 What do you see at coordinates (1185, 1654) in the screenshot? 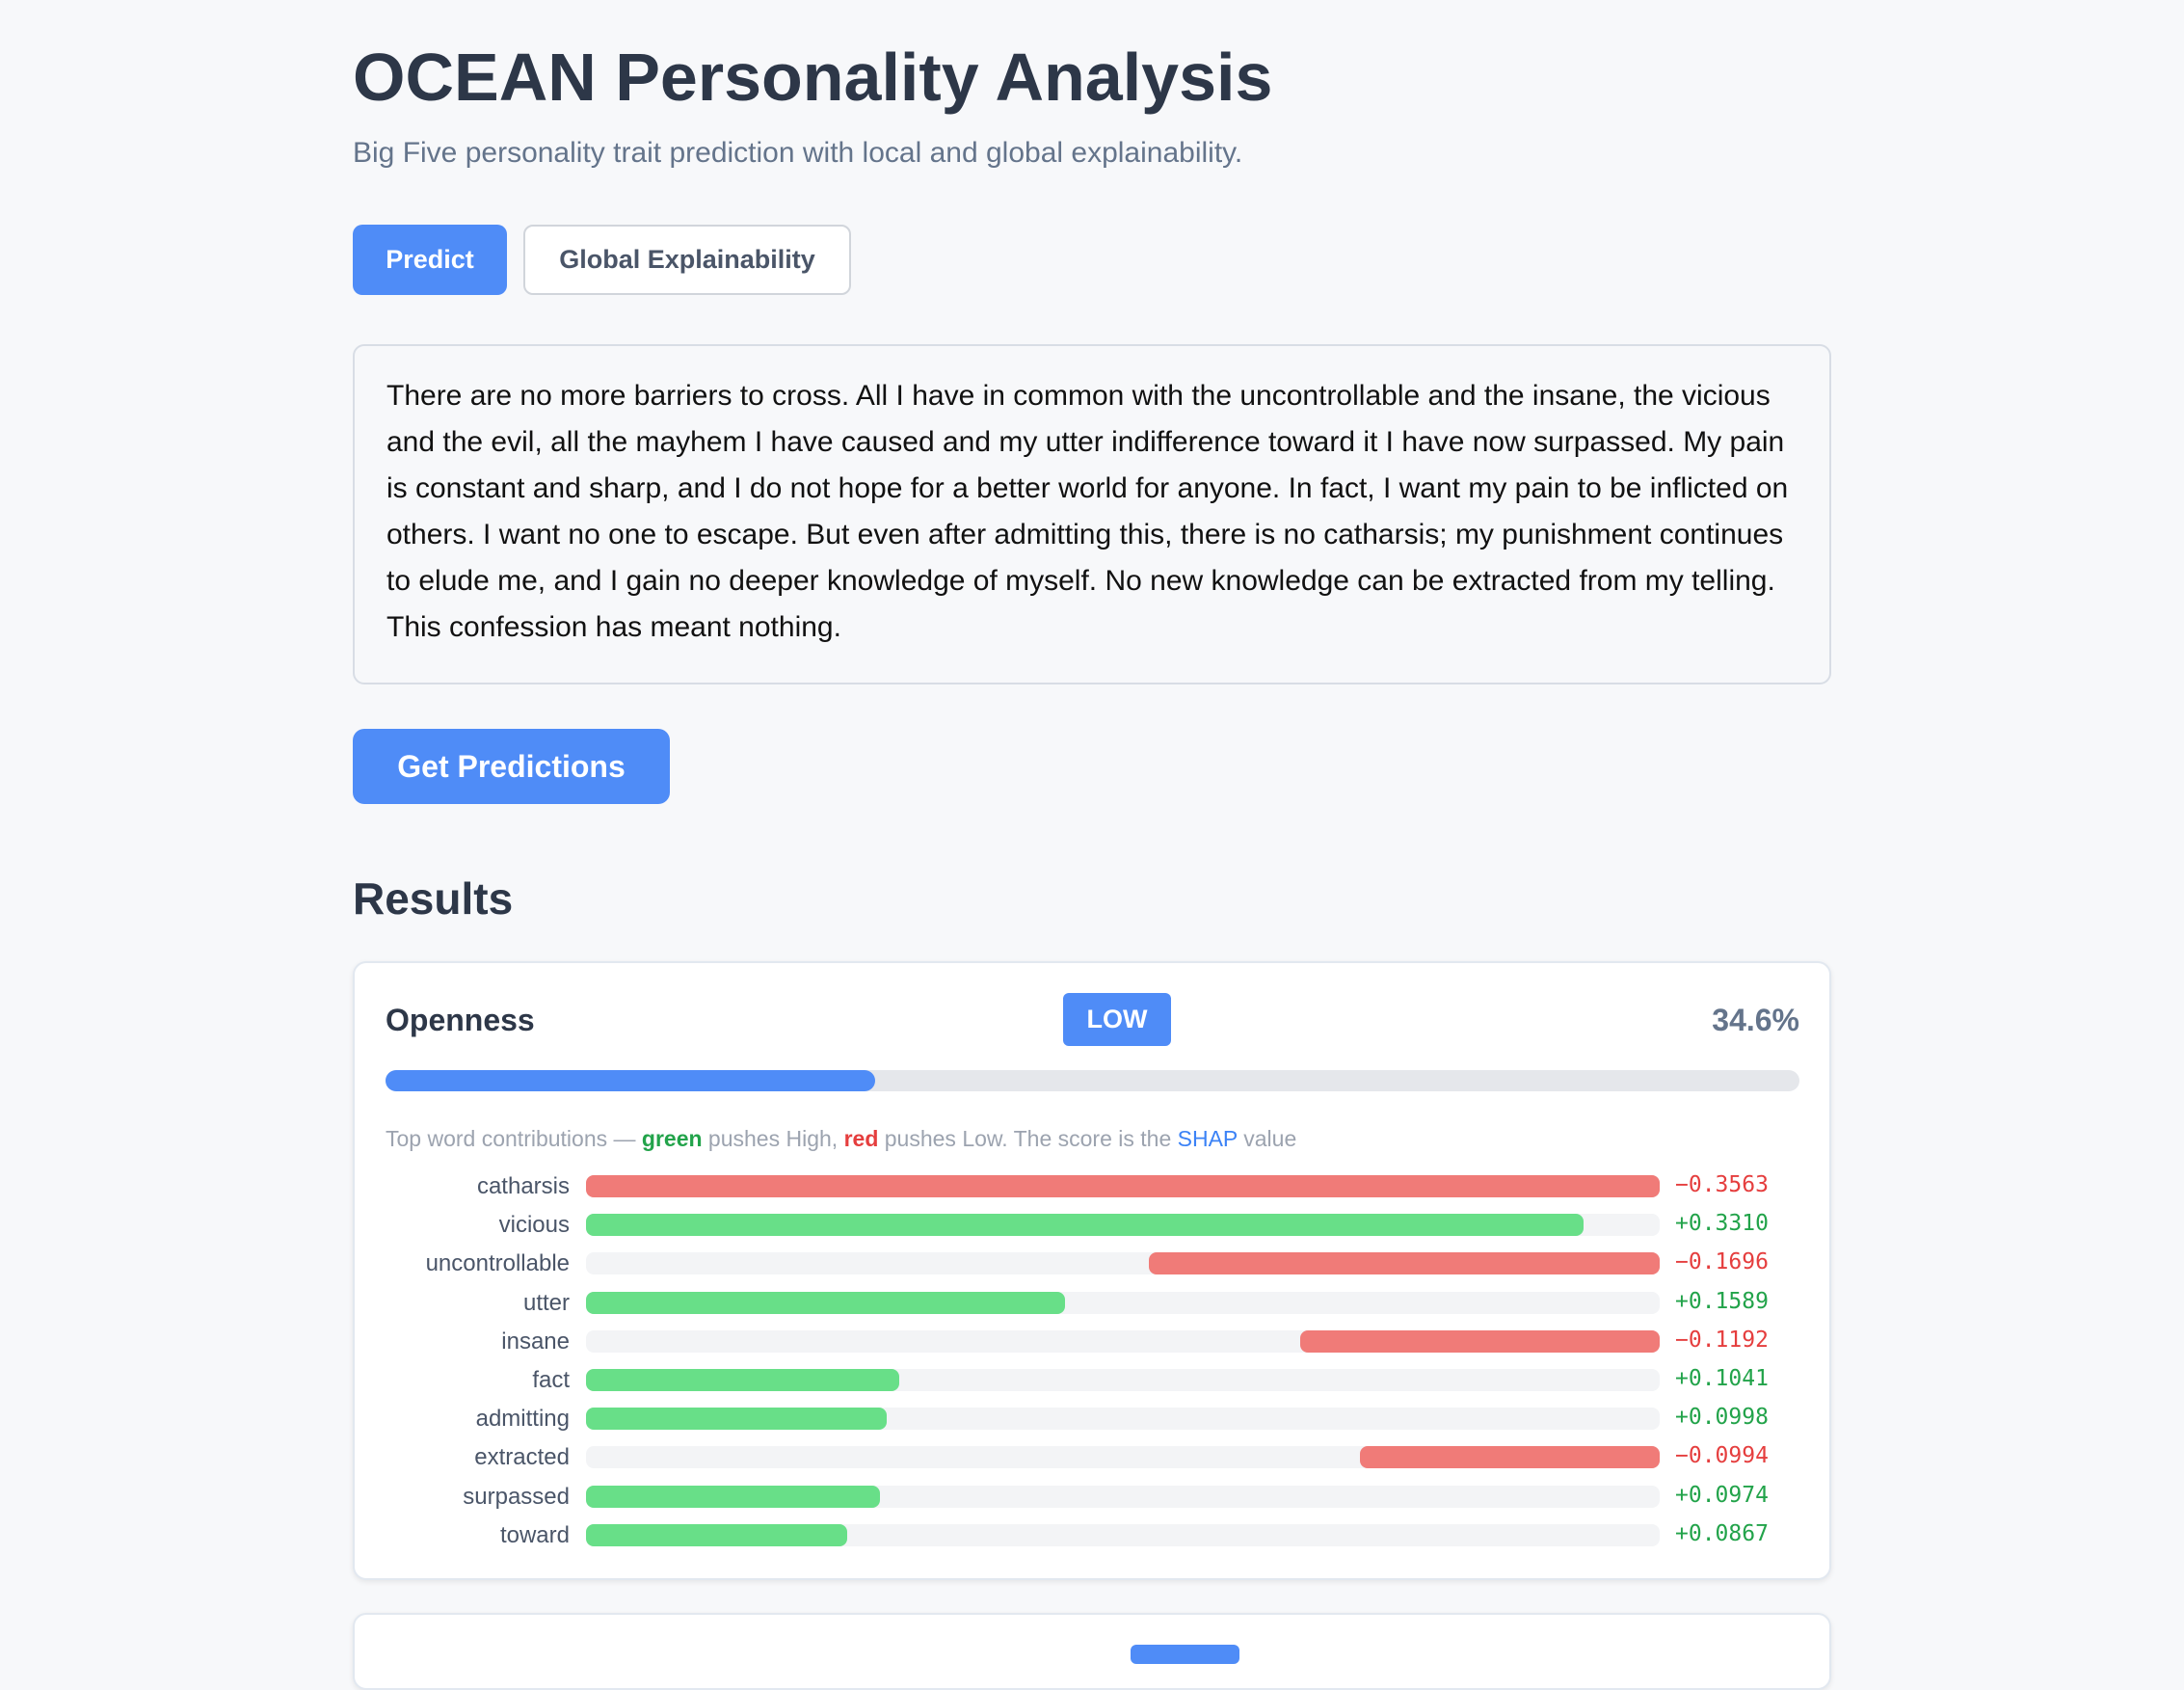
I see `level-badge` at bounding box center [1185, 1654].